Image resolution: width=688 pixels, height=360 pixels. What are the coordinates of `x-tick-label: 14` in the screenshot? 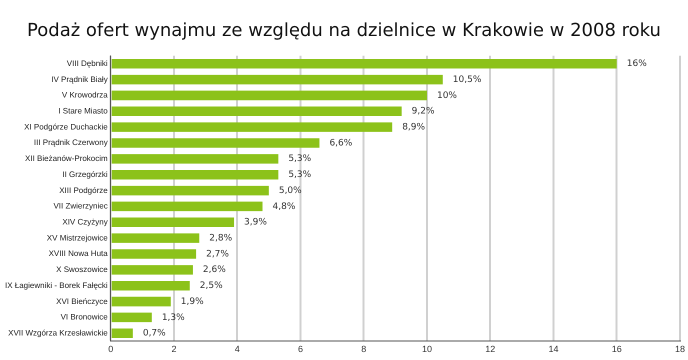 It's located at (553, 349).